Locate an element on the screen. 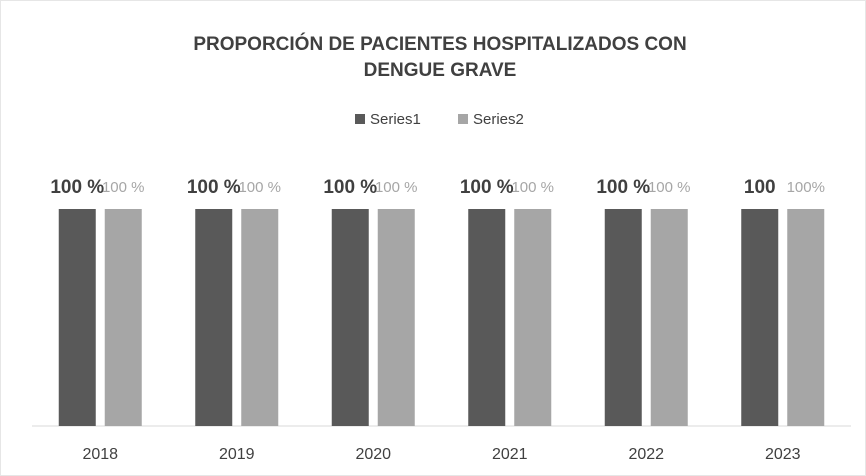 The width and height of the screenshot is (866, 476). data-label: 100 is located at coordinates (760, 187).